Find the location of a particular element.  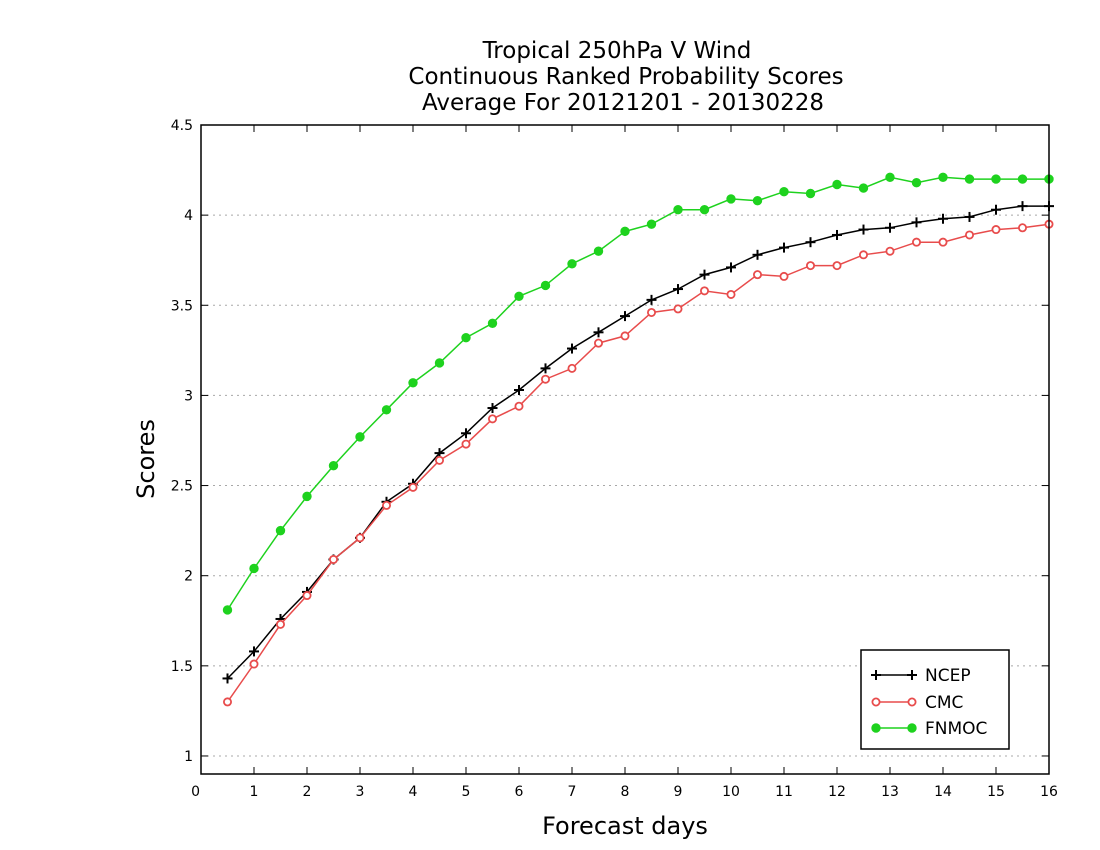

x-tick-label: 12 is located at coordinates (837, 792).